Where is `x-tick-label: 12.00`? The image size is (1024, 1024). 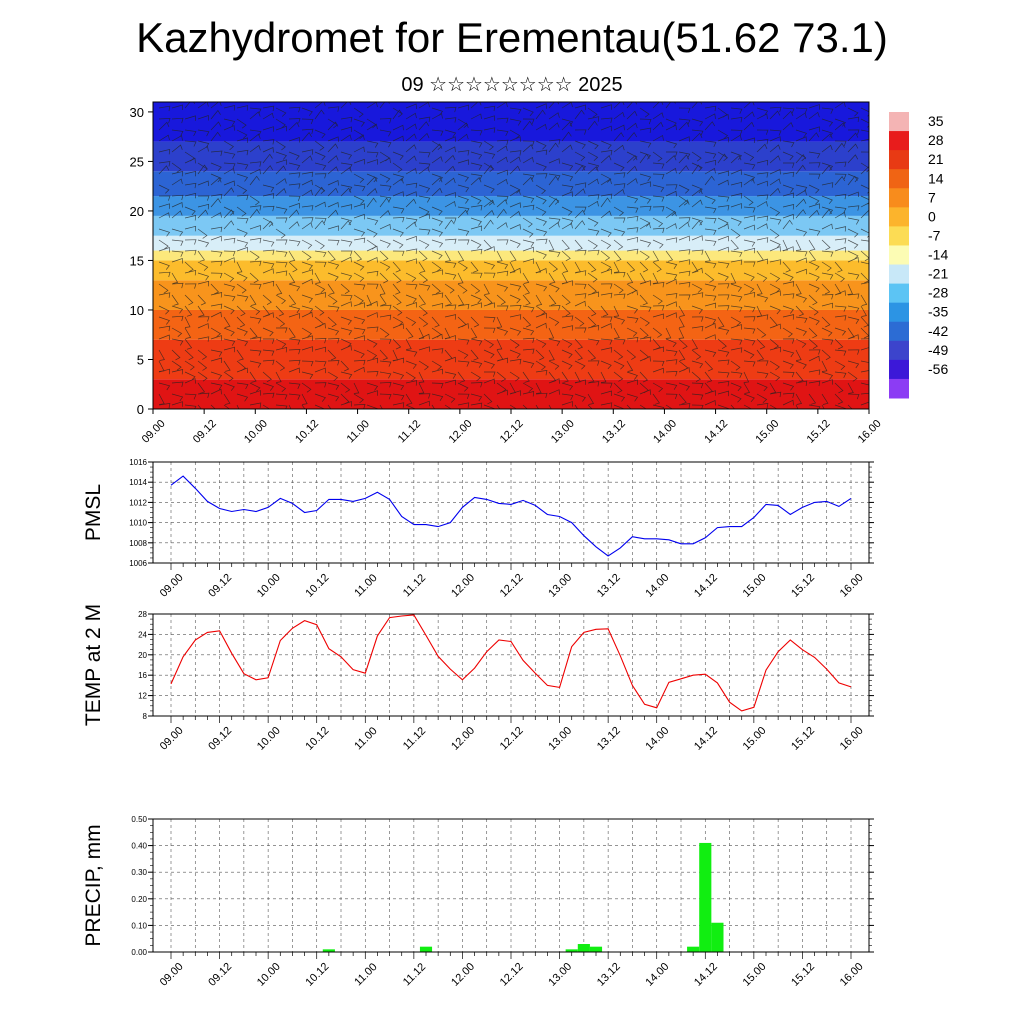 x-tick-label: 12.00 is located at coordinates (461, 432).